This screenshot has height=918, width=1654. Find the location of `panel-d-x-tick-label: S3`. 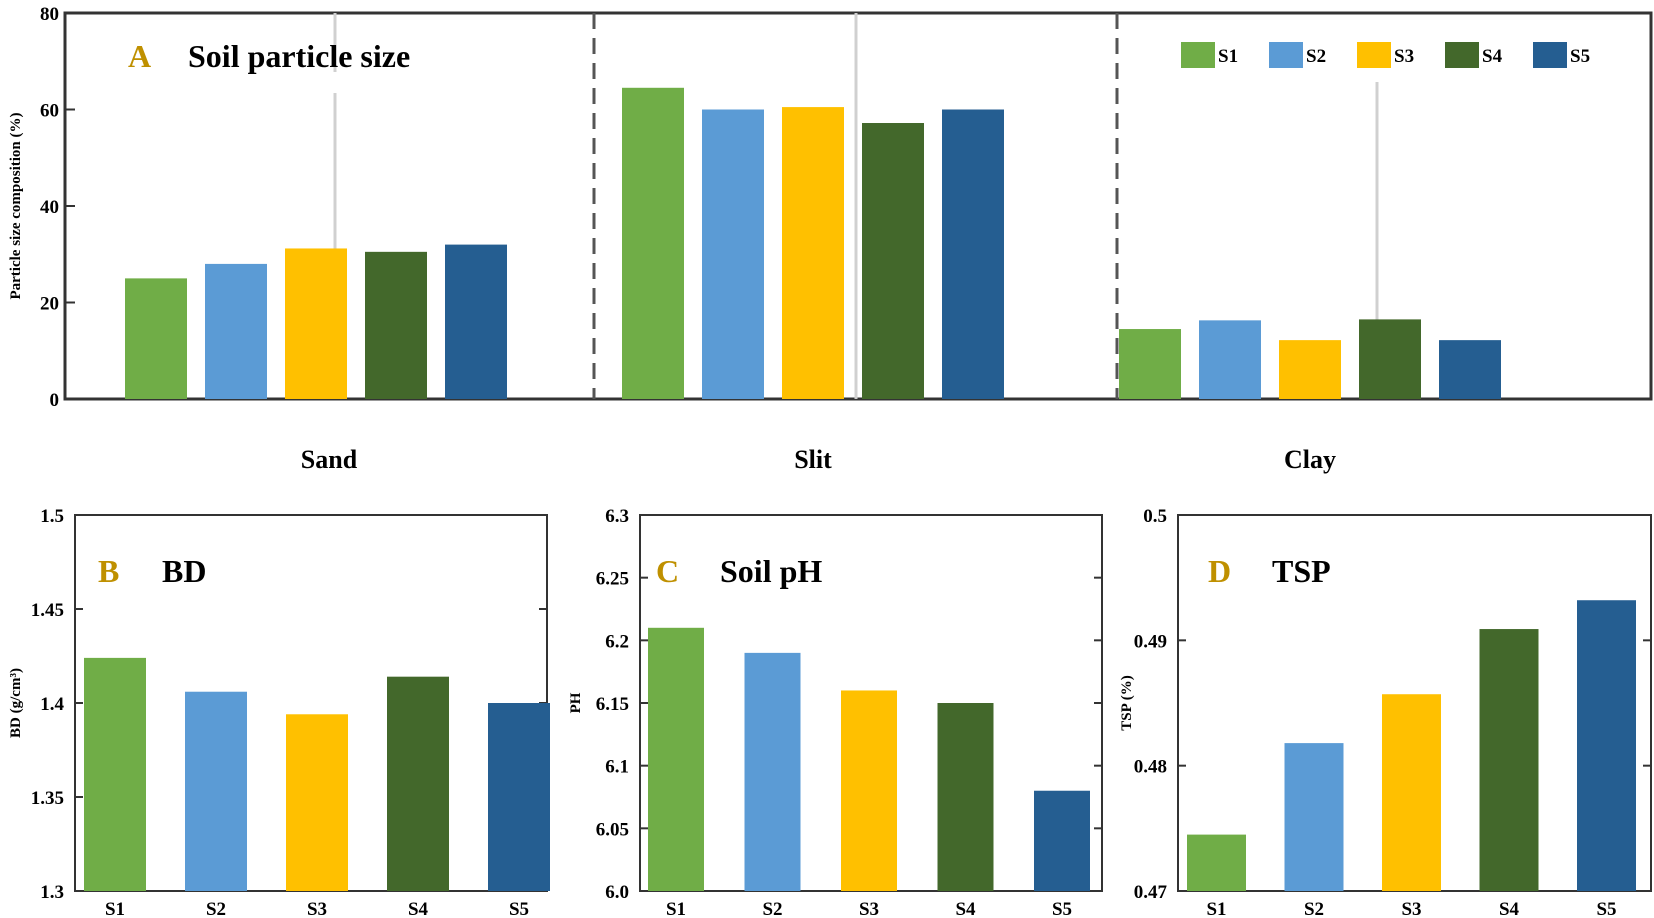

panel-d-x-tick-label: S3 is located at coordinates (1411, 908).